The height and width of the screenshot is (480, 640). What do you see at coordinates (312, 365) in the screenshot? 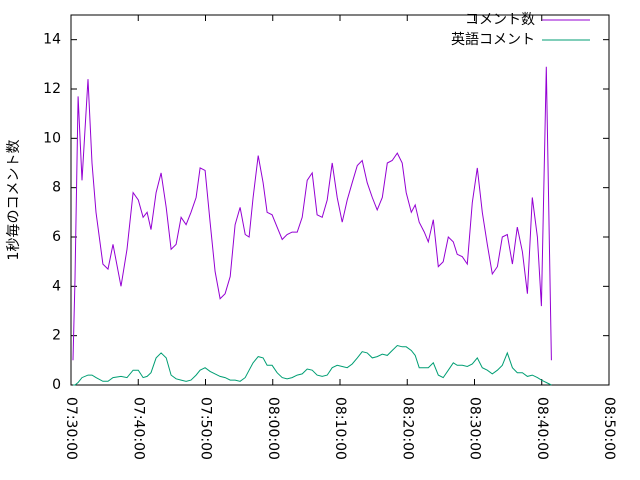
I see `data-line` at bounding box center [312, 365].